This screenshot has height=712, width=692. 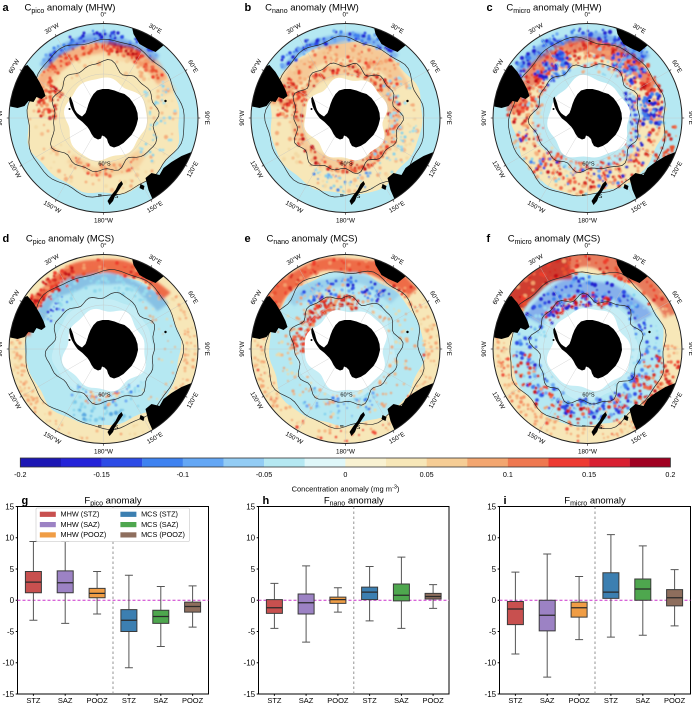 What do you see at coordinates (489, 239) in the screenshot?
I see `svg-text: f` at bounding box center [489, 239].